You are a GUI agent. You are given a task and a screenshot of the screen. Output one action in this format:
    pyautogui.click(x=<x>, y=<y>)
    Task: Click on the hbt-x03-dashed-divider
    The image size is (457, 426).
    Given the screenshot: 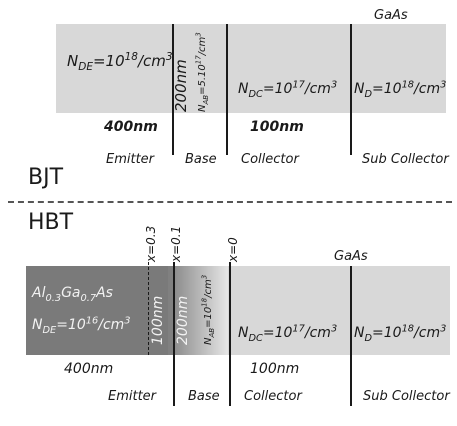 What is the action you would take?
    pyautogui.click(x=148, y=308)
    